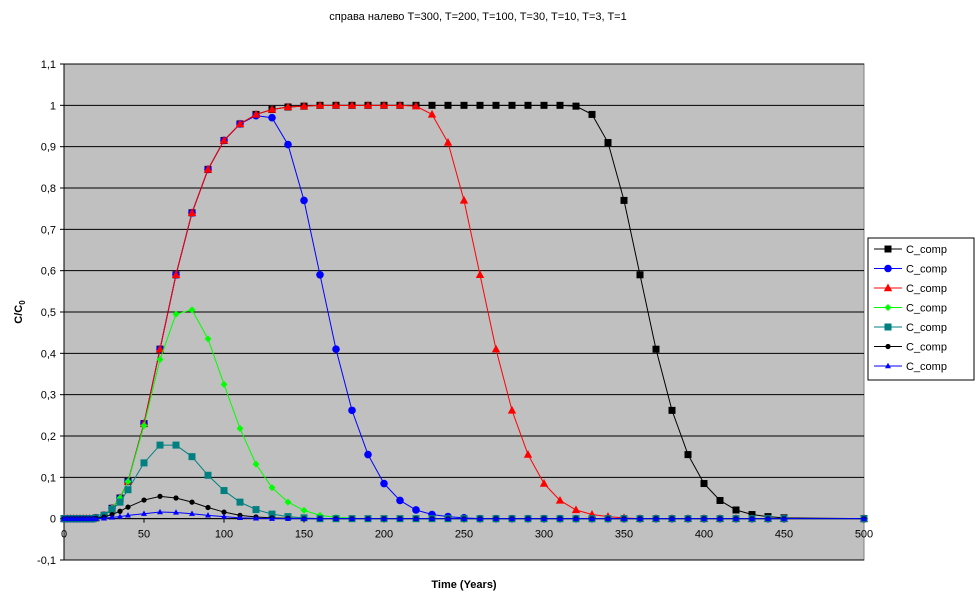 The image size is (977, 592). What do you see at coordinates (48, 437) in the screenshot?
I see `y-tick-label: 0,2` at bounding box center [48, 437].